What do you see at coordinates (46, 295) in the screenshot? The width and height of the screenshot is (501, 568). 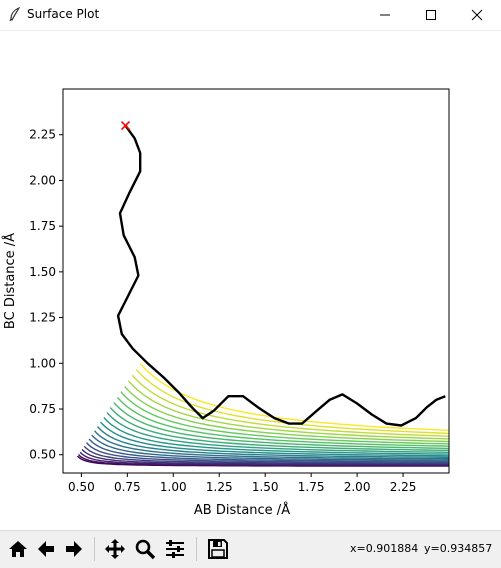 I see `y-axis-ticks: 0.50 0.75 1.00 1.25 1.50 1.75 2.00 2.25` at bounding box center [46, 295].